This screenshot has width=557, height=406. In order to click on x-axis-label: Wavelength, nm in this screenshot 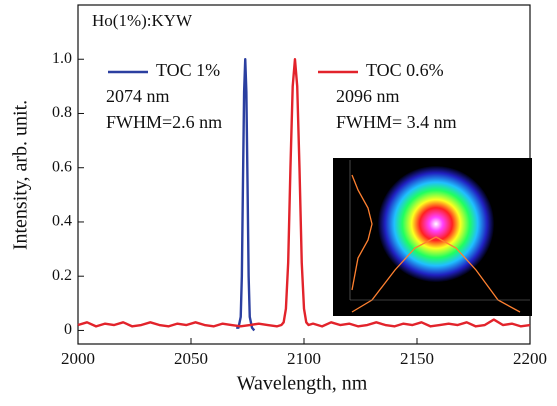, I will do `click(302, 384)`.